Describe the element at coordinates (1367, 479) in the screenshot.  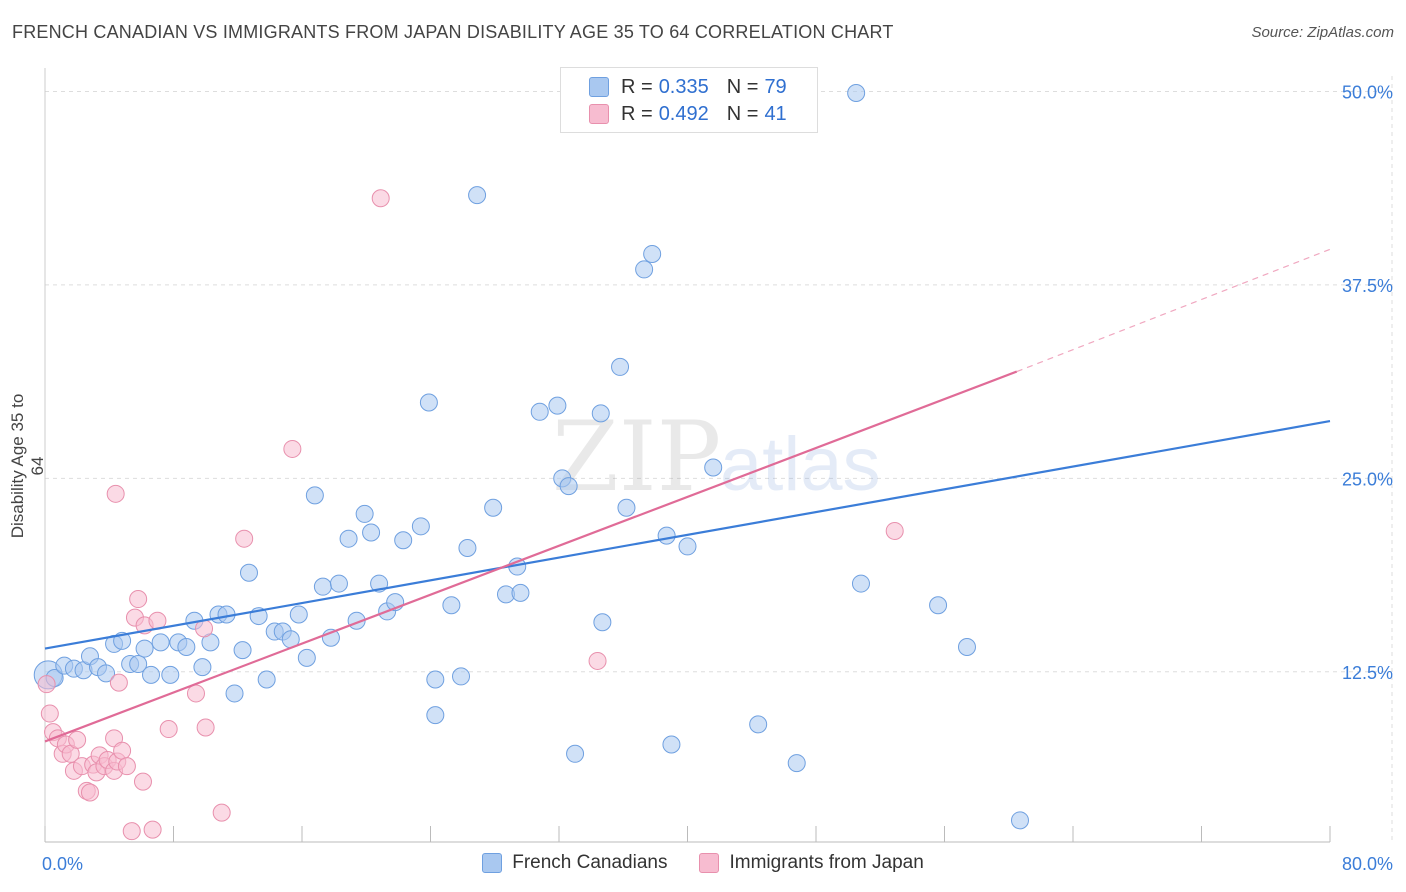
I see `y-tick-label: 25.0%` at that location.